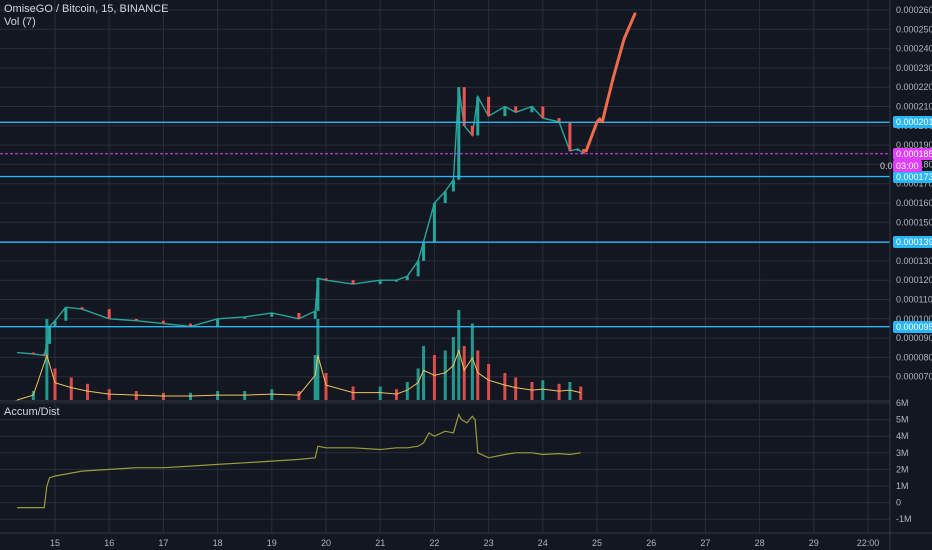 The height and width of the screenshot is (550, 932). What do you see at coordinates (868, 543) in the screenshot?
I see `time-tick-label: 22:00` at bounding box center [868, 543].